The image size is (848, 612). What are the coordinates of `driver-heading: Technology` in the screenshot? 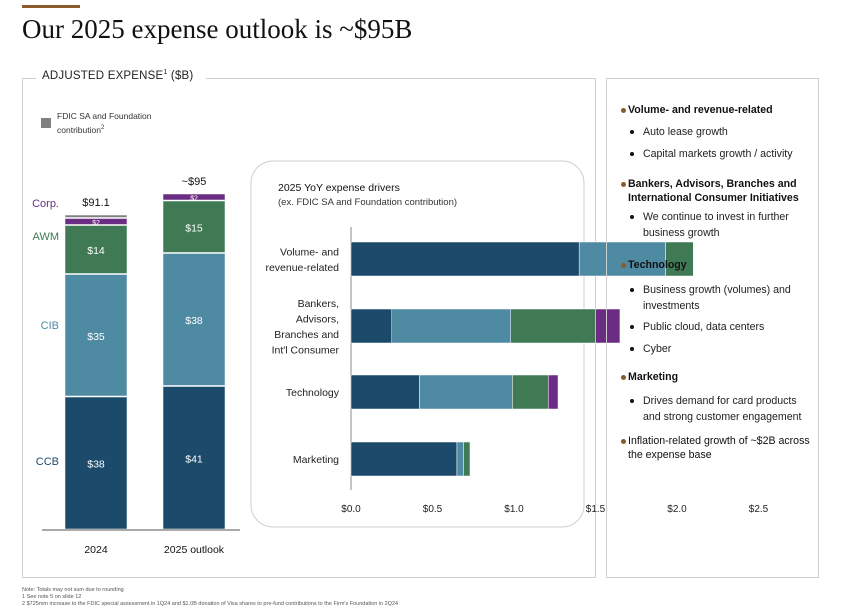 It's located at (716, 265).